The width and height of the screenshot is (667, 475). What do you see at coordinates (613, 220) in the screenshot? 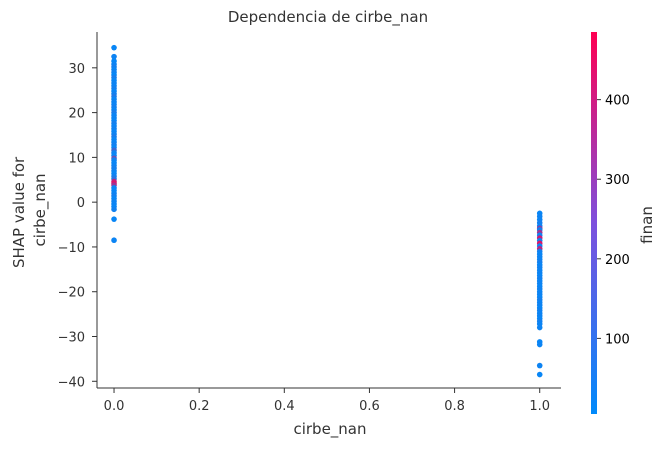
I see `colorbar-ticks: 100 200 300 400` at bounding box center [613, 220].